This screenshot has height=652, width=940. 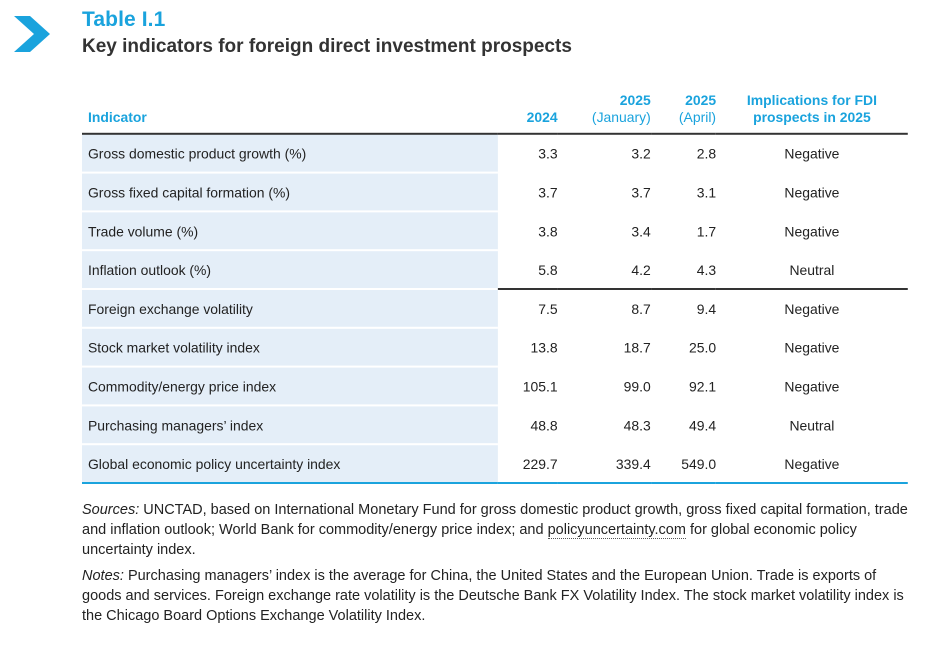 What do you see at coordinates (290, 113) in the screenshot?
I see `column-header-indicator: Indicator` at bounding box center [290, 113].